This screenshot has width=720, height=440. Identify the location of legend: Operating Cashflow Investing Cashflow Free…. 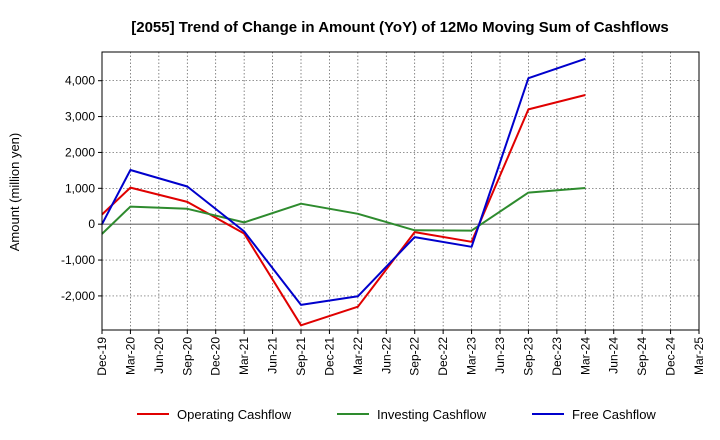
(396, 414).